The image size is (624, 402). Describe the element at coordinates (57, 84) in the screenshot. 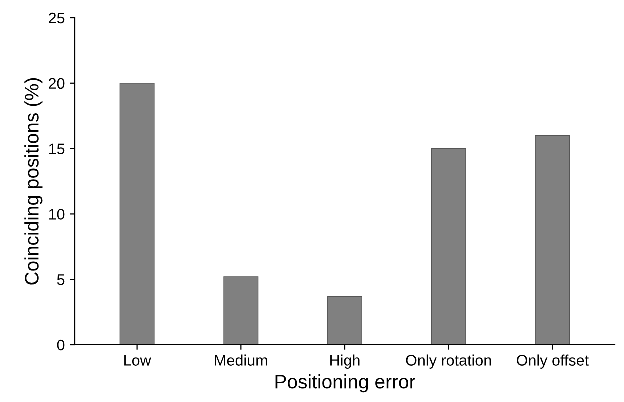

I see `y-tick-label: 20` at that location.